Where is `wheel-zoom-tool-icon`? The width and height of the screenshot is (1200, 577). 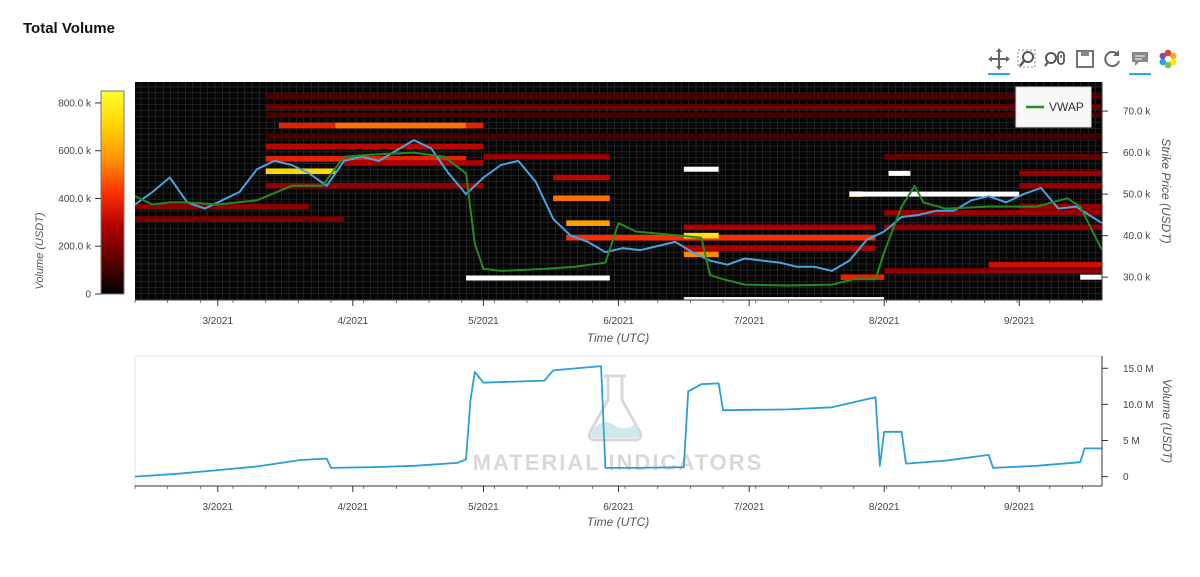 wheel-zoom-tool-icon is located at coordinates (1054, 59).